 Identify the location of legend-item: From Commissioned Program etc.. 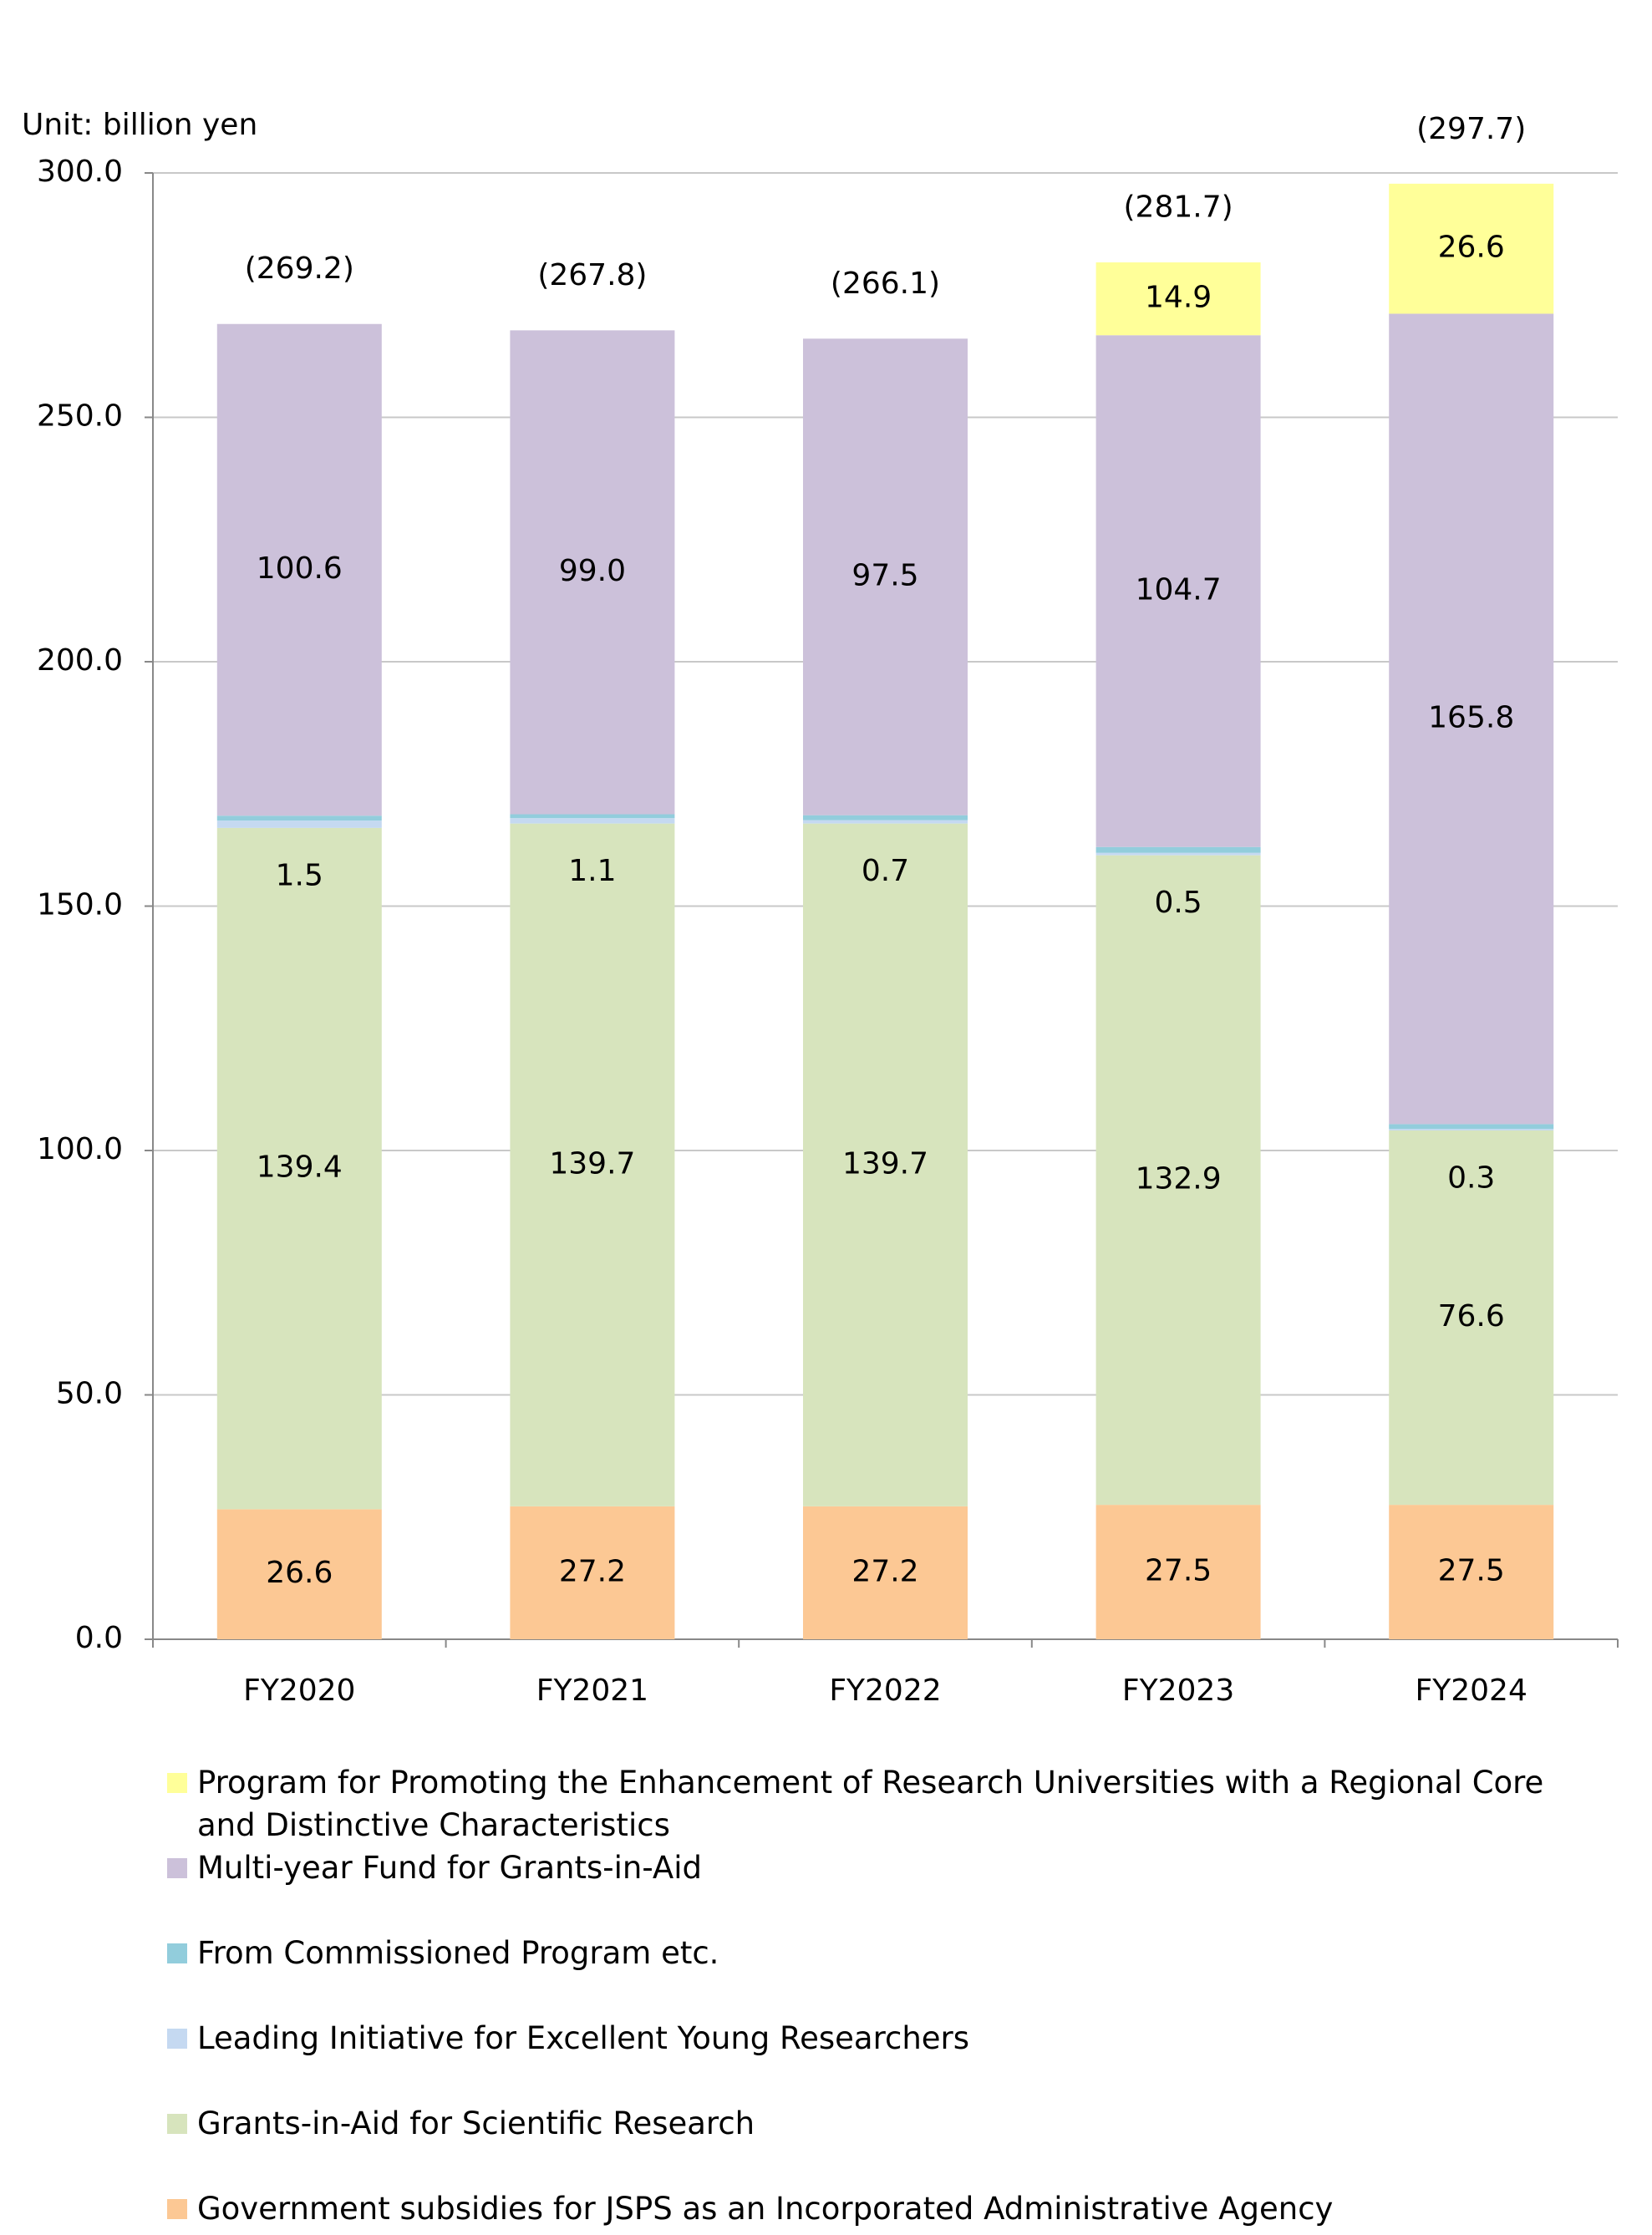
(878, 1953).